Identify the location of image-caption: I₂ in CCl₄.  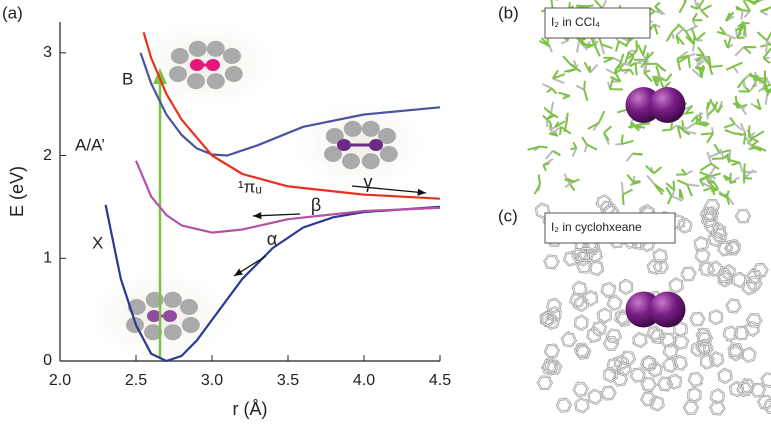
(575, 22).